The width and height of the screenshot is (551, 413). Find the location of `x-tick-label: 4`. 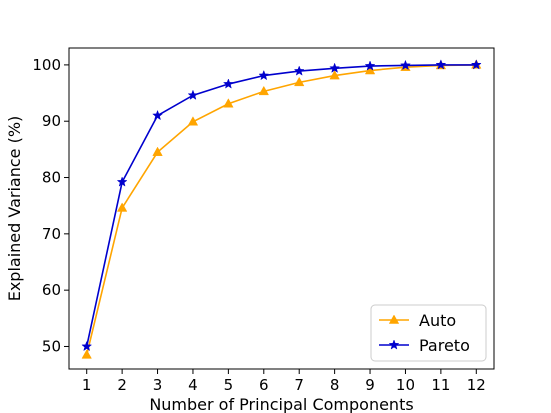

x-tick-label: 4 is located at coordinates (193, 385).